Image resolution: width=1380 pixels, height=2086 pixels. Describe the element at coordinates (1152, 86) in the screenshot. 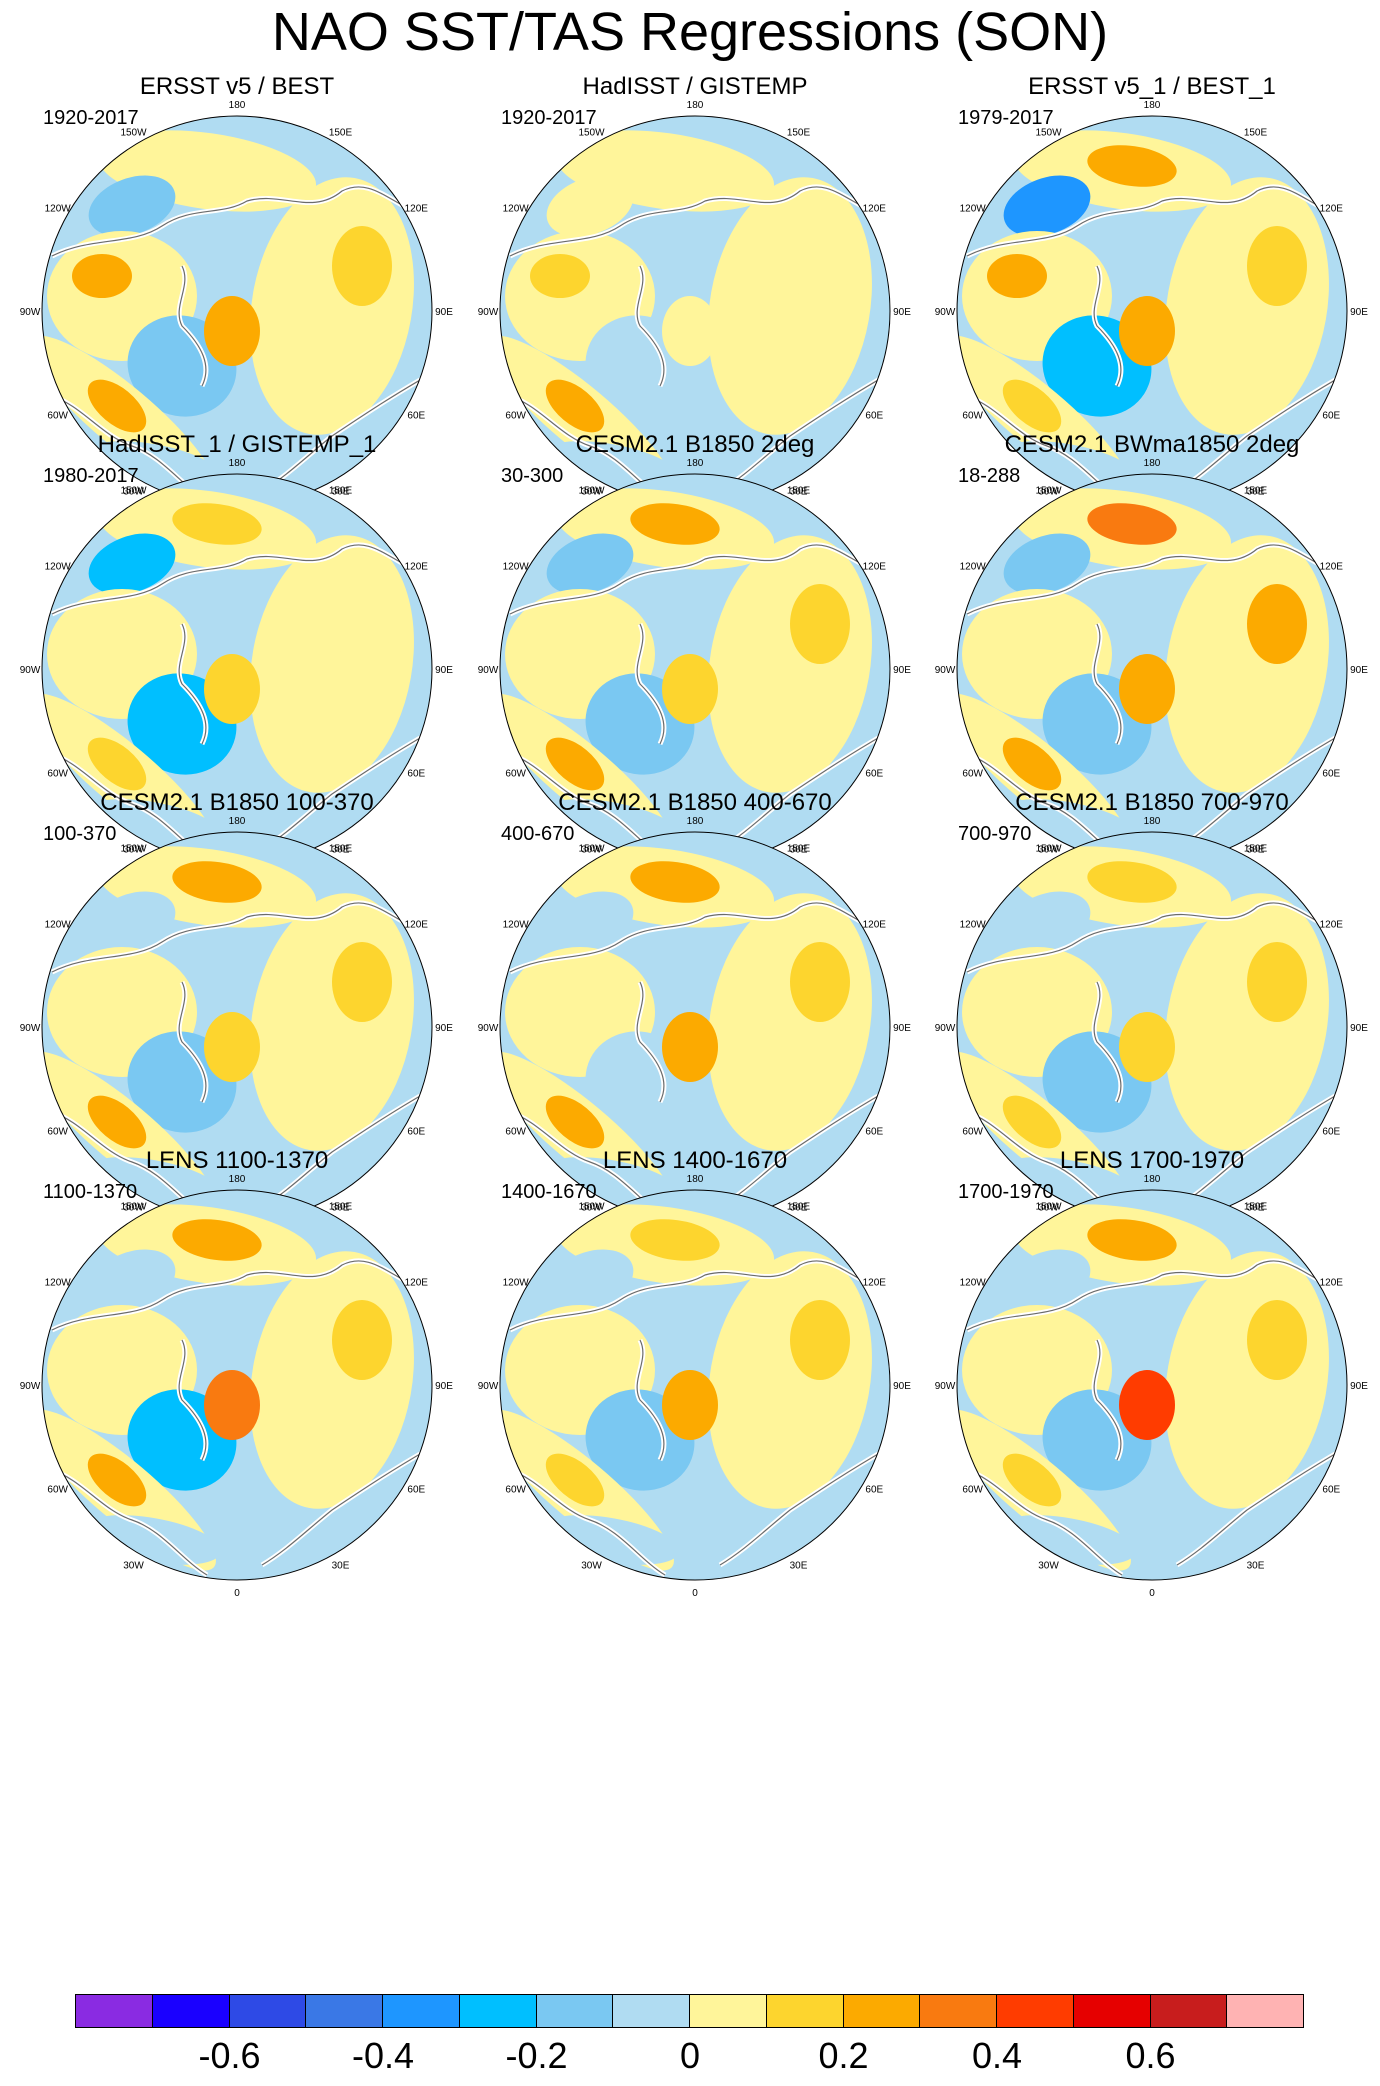

I see `panel-title: ERSST v5_1 / BEST_1` at that location.